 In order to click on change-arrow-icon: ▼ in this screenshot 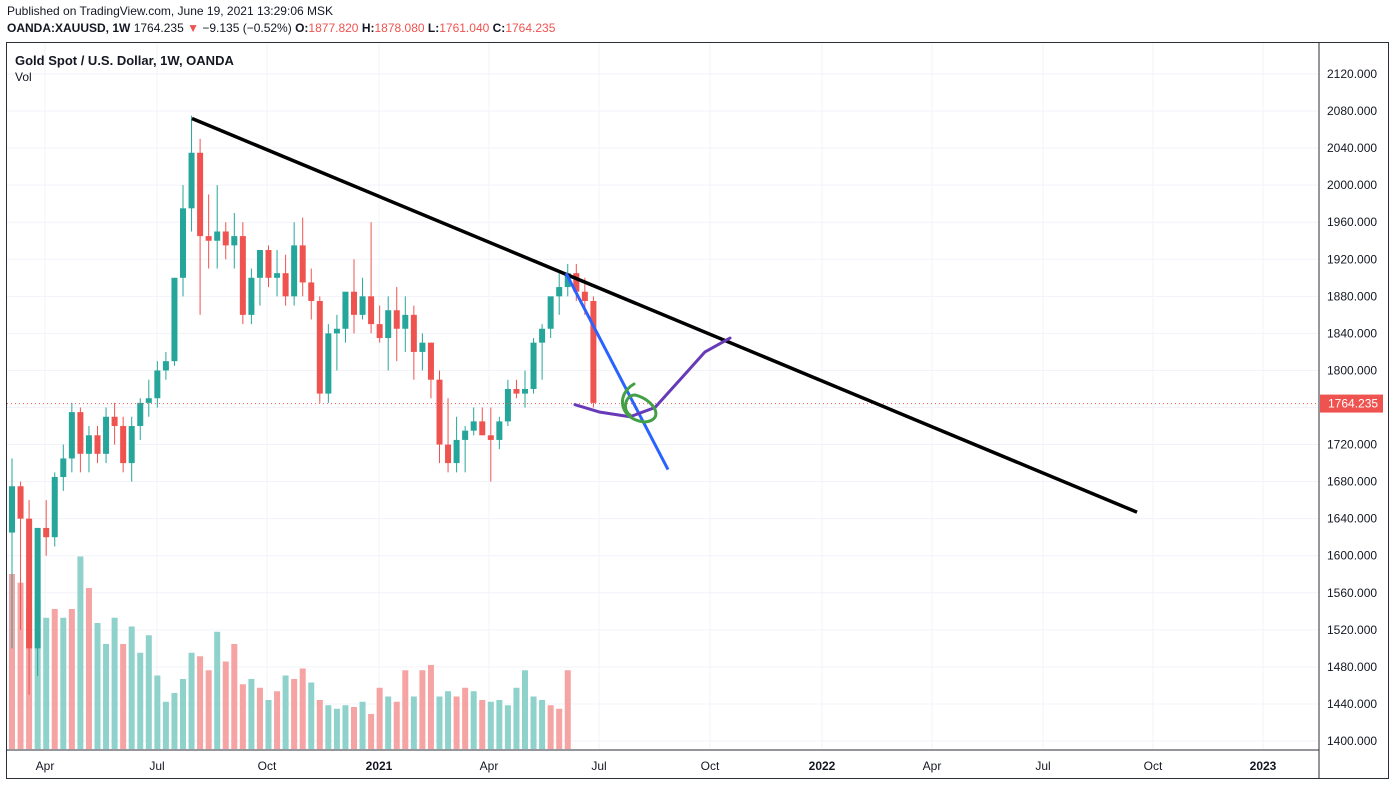, I will do `click(193, 28)`.